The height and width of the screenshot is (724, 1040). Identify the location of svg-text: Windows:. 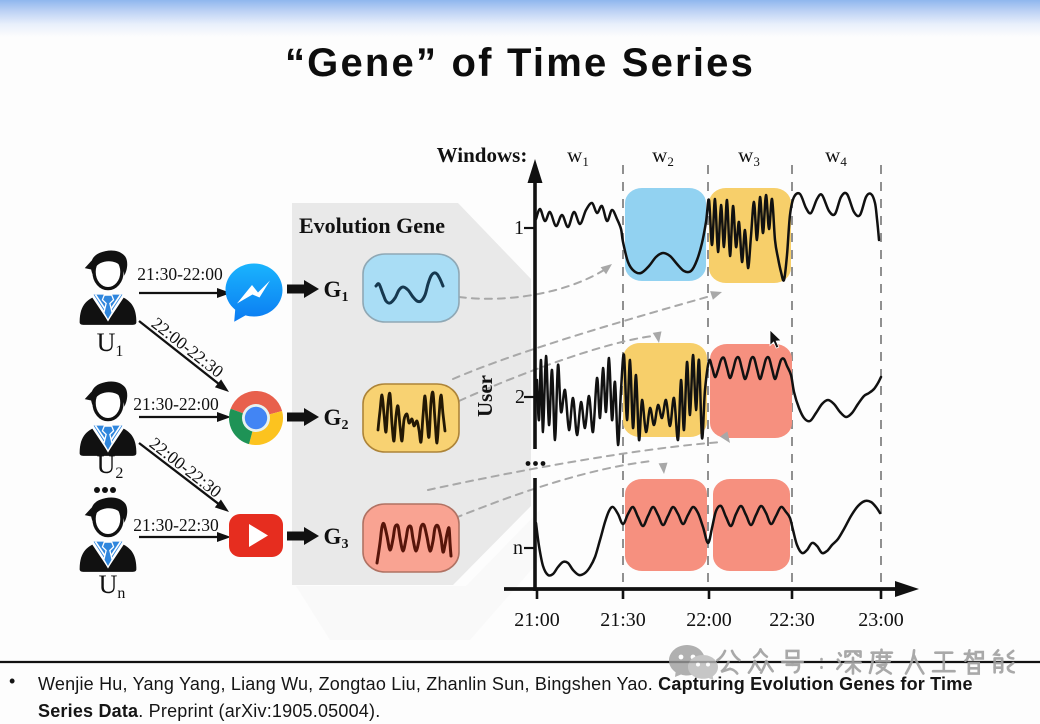
(482, 155).